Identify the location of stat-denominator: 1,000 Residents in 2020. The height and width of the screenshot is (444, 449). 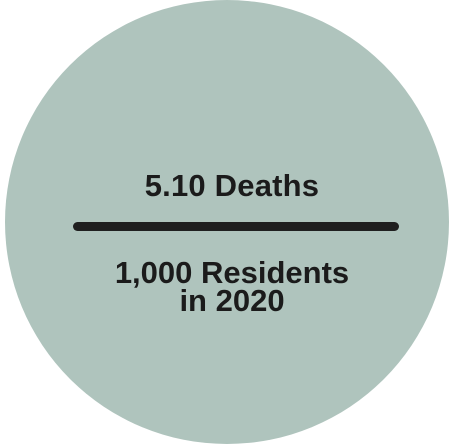
(224, 287).